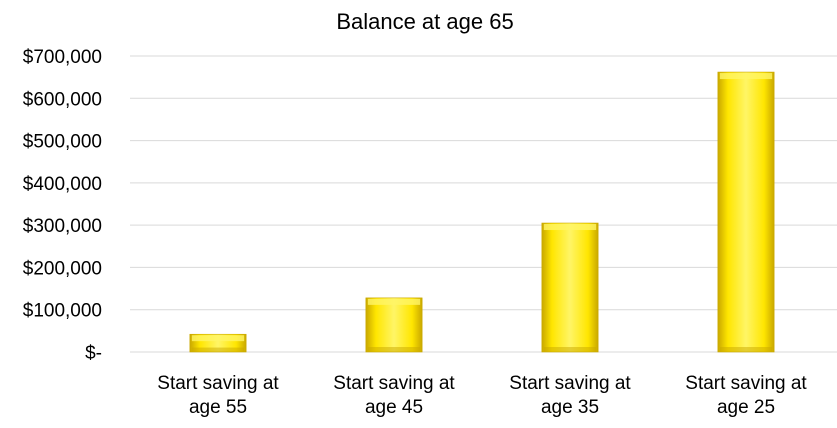 Image resolution: width=837 pixels, height=428 pixels. What do you see at coordinates (62, 184) in the screenshot?
I see `y-tick-label: $400,000` at bounding box center [62, 184].